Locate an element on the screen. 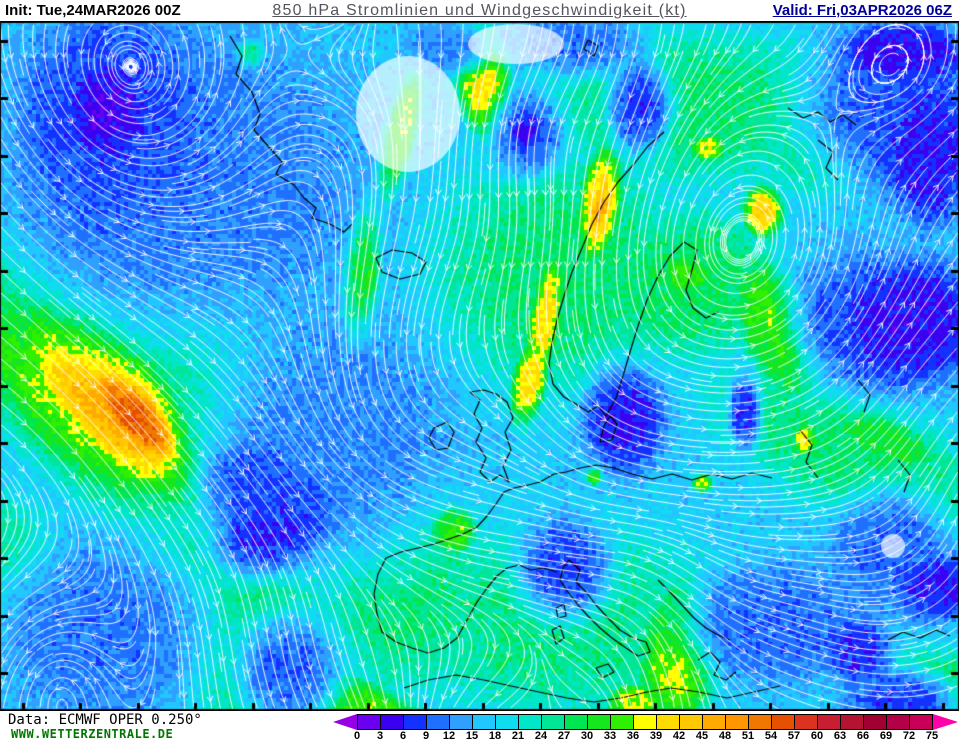  legend-tick-label: 21 is located at coordinates (518, 735).